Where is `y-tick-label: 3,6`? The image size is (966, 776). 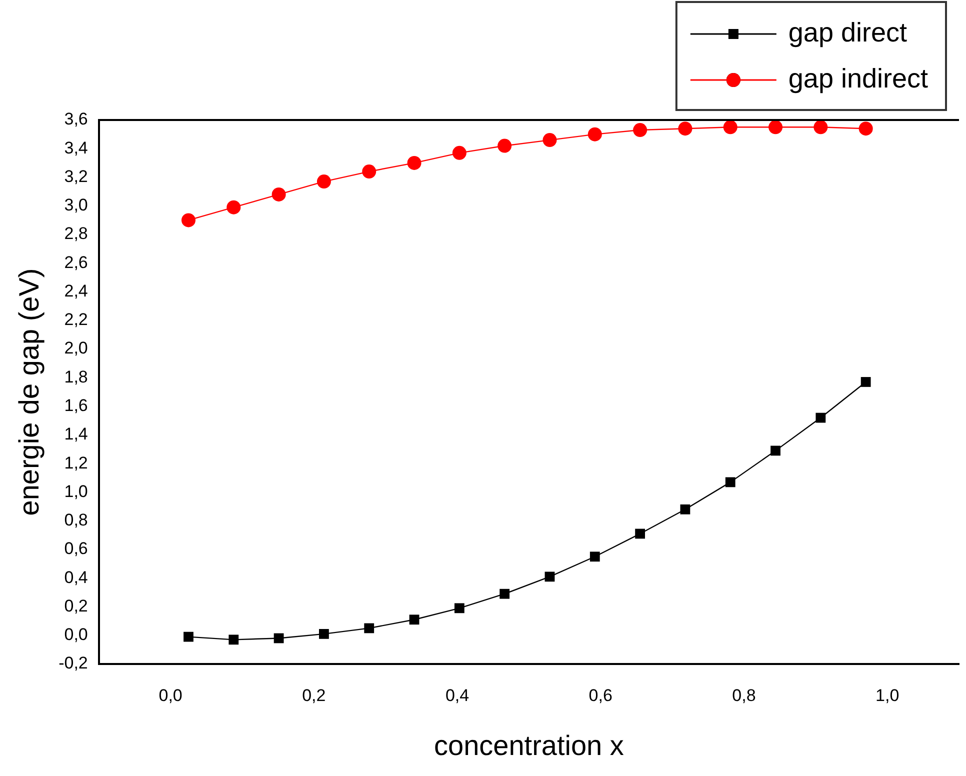
y-tick-label: 3,6 is located at coordinates (76, 119).